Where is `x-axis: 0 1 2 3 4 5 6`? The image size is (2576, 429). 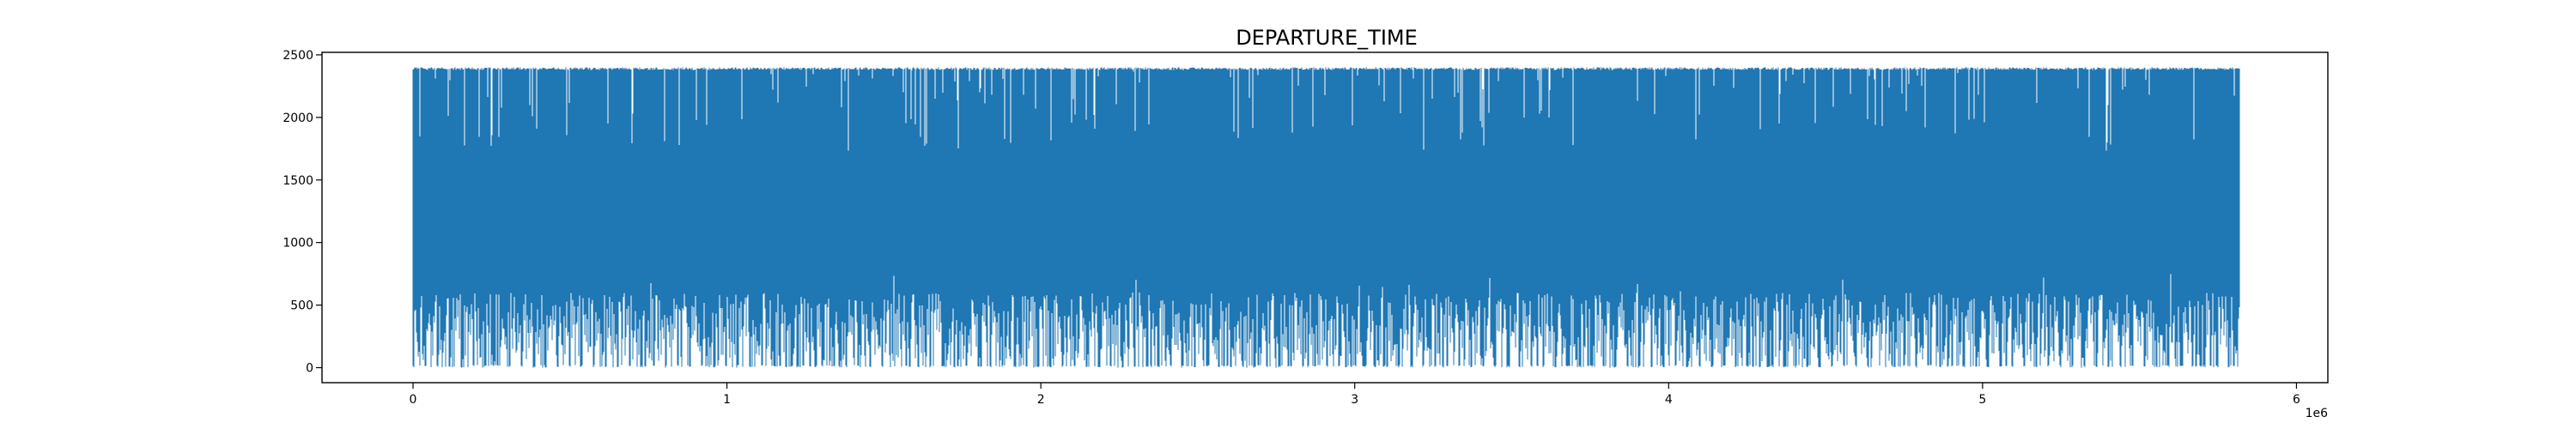 x-axis: 0 1 2 3 4 5 6 is located at coordinates (1355, 395).